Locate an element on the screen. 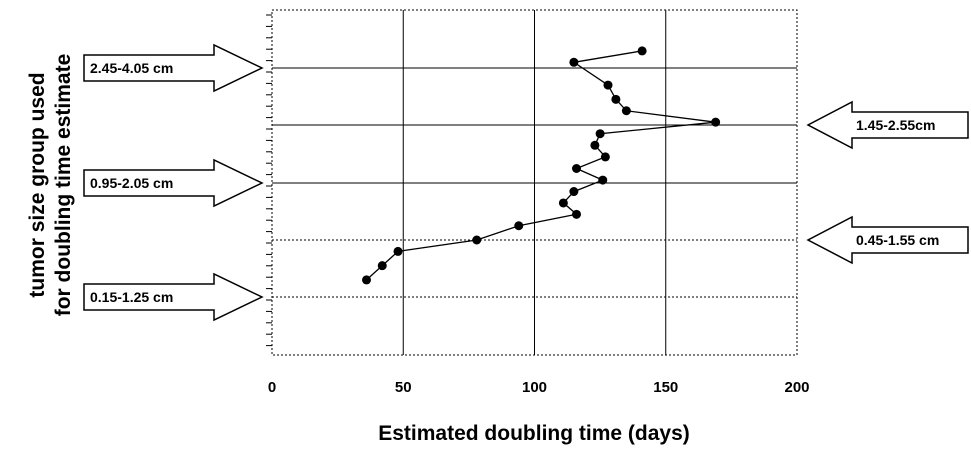 The height and width of the screenshot is (453, 971). group-arrow-label: 0.95-2.05 cm is located at coordinates (131, 183).